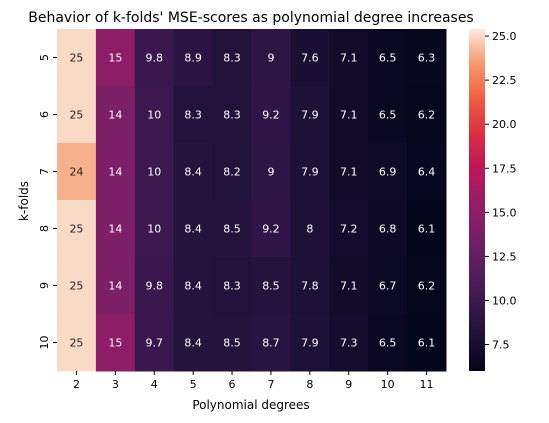 The image size is (549, 423). I want to click on colorbar-ticks: 25.0 22.5 20.0 17.5 15.0 12.5 10.0 7.5, so click(501, 191).